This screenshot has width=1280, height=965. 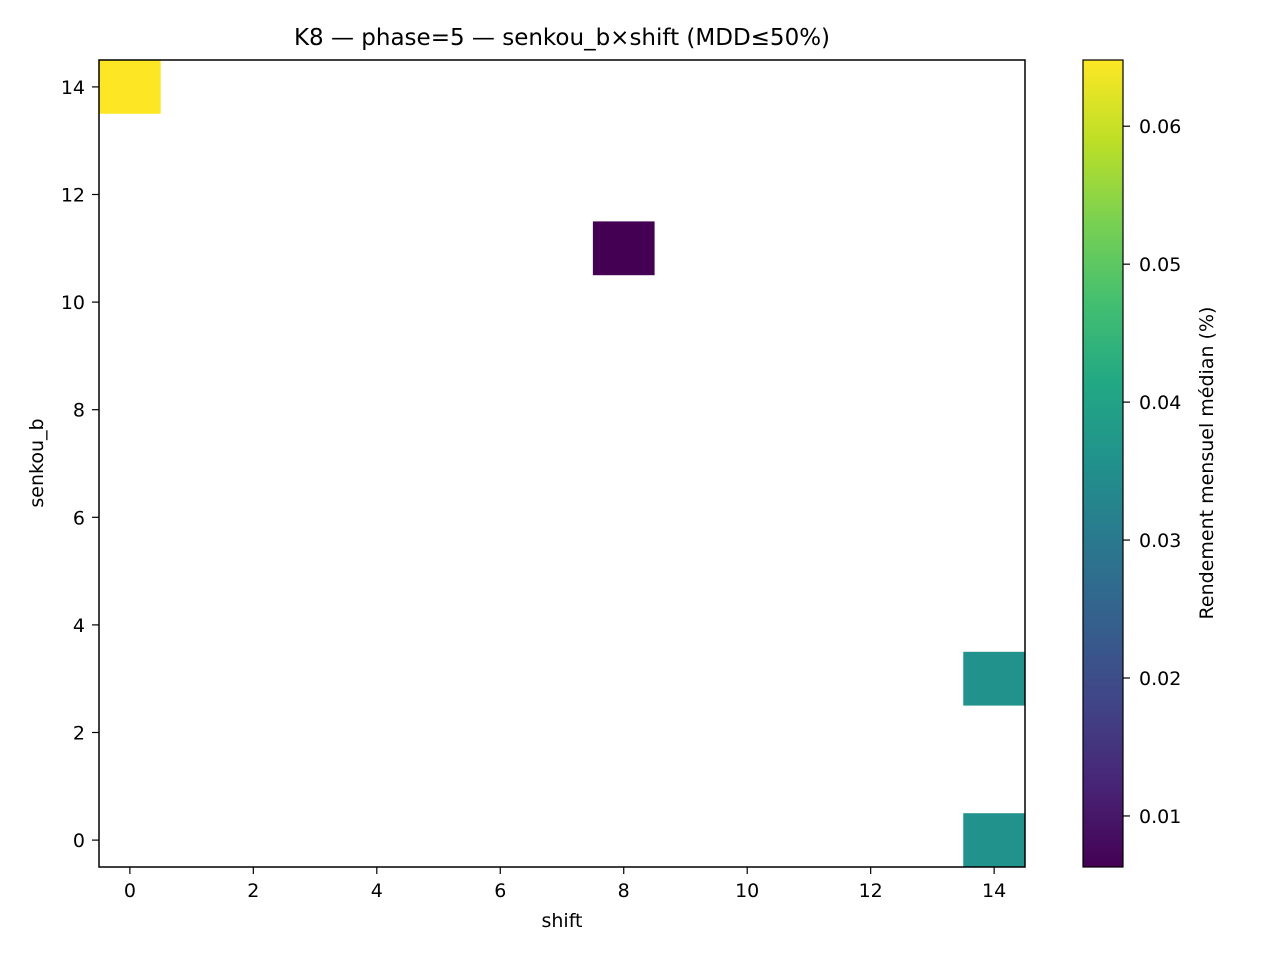 I want to click on y-tick-label: 10, so click(x=73, y=303).